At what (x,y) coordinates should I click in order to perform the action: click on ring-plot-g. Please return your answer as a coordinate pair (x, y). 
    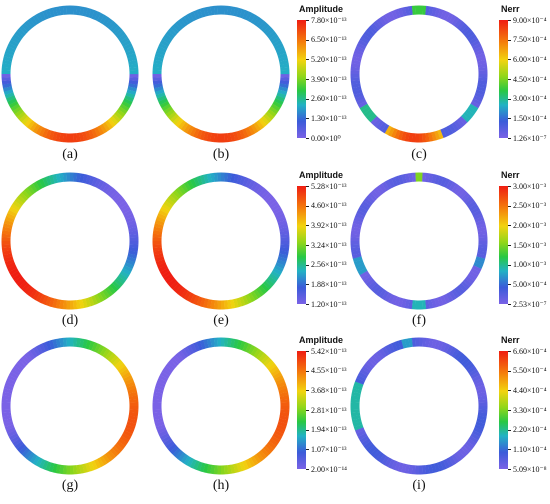
    Looking at the image, I should click on (70, 406).